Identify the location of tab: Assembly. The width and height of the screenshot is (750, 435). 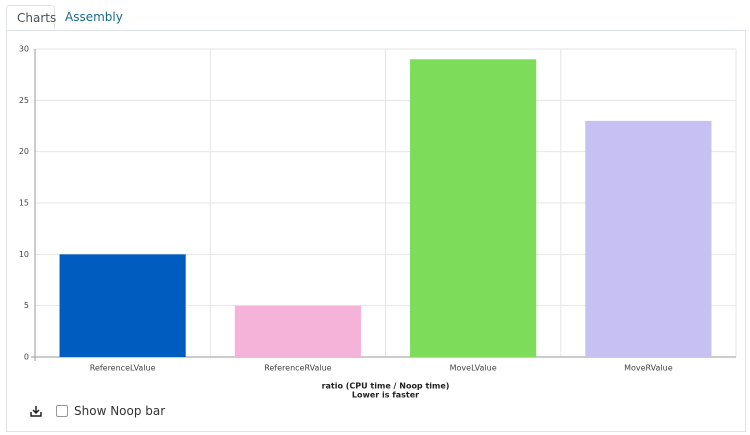
(94, 17).